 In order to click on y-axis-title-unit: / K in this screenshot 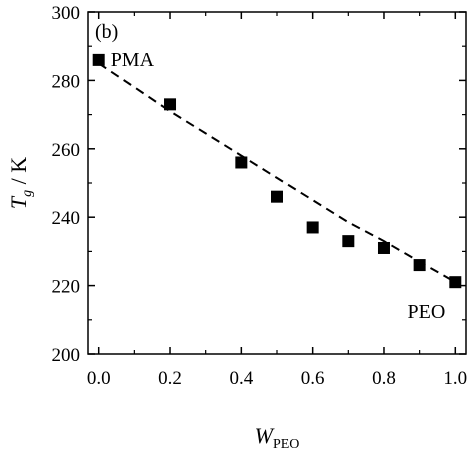, I will do `click(18, 173)`.